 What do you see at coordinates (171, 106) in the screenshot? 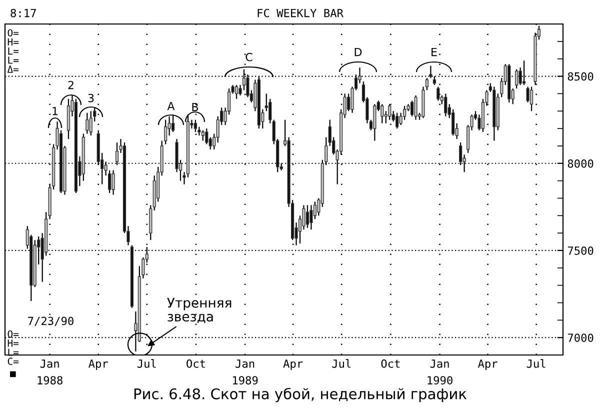
I see `annotation: A` at bounding box center [171, 106].